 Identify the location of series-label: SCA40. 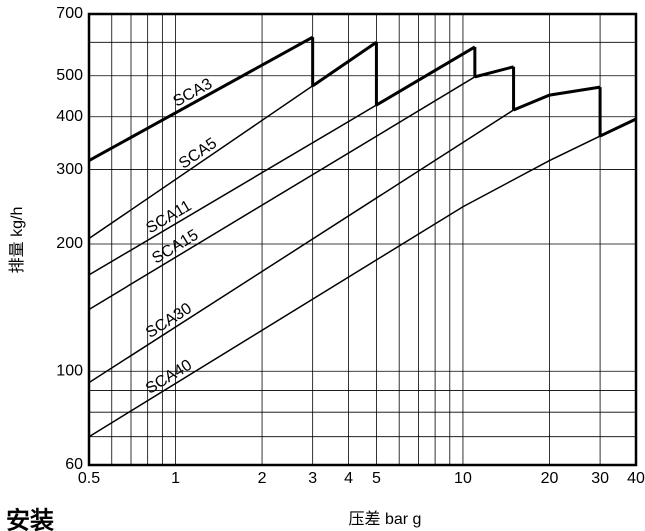
(169, 377).